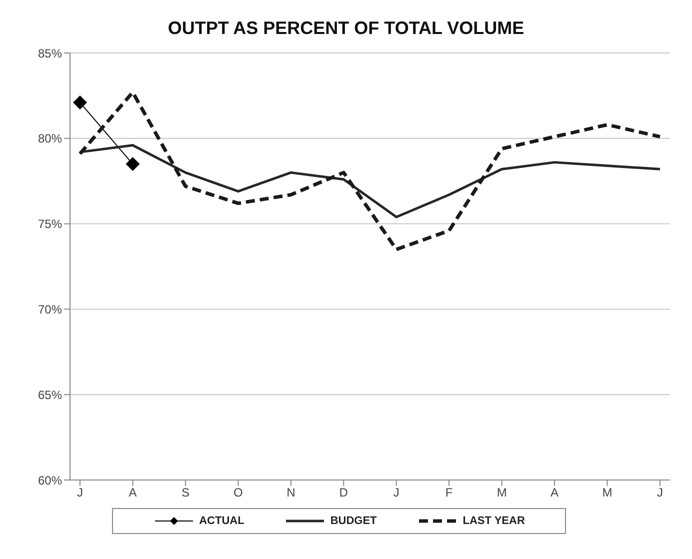  I want to click on y-tick-label: 60%, so click(50, 480).